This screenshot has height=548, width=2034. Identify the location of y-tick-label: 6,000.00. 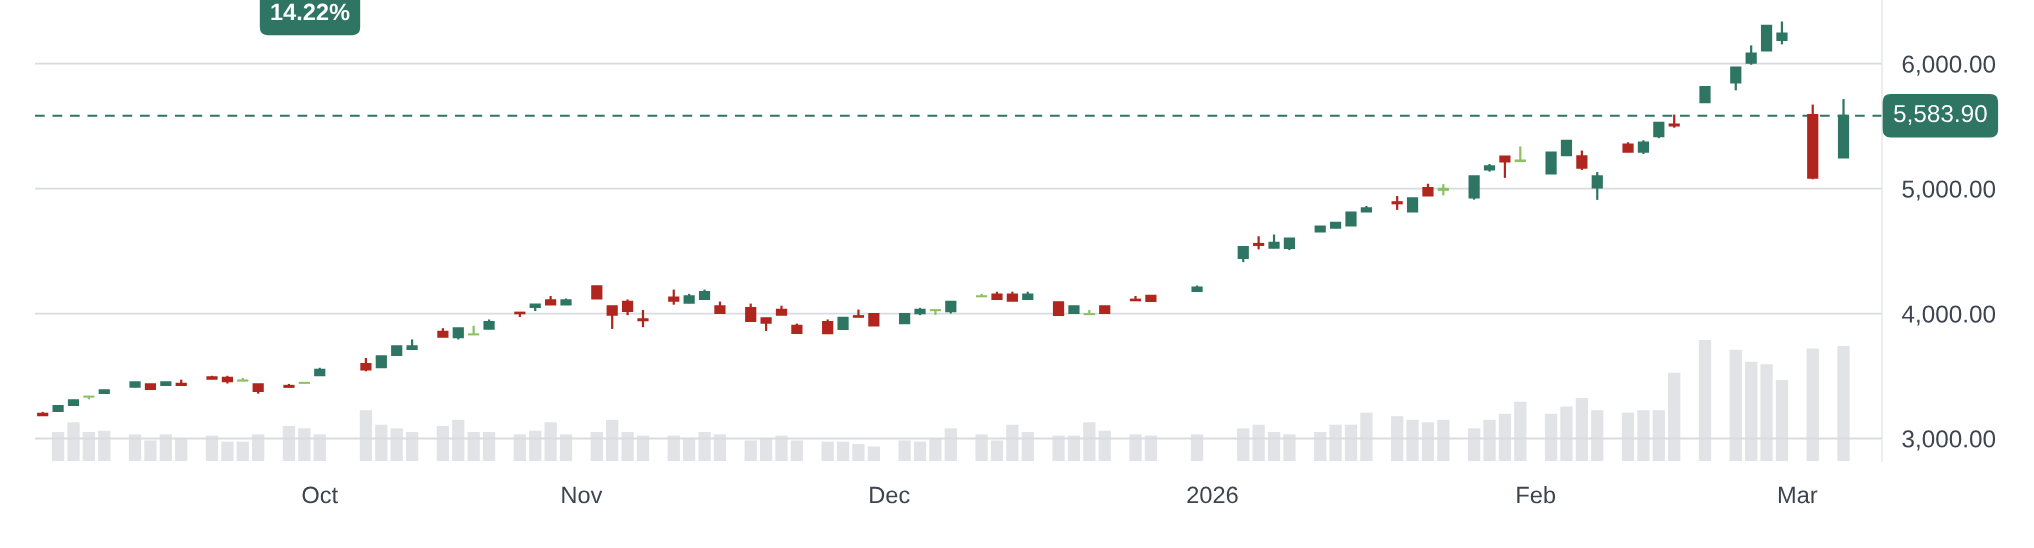
(1949, 65).